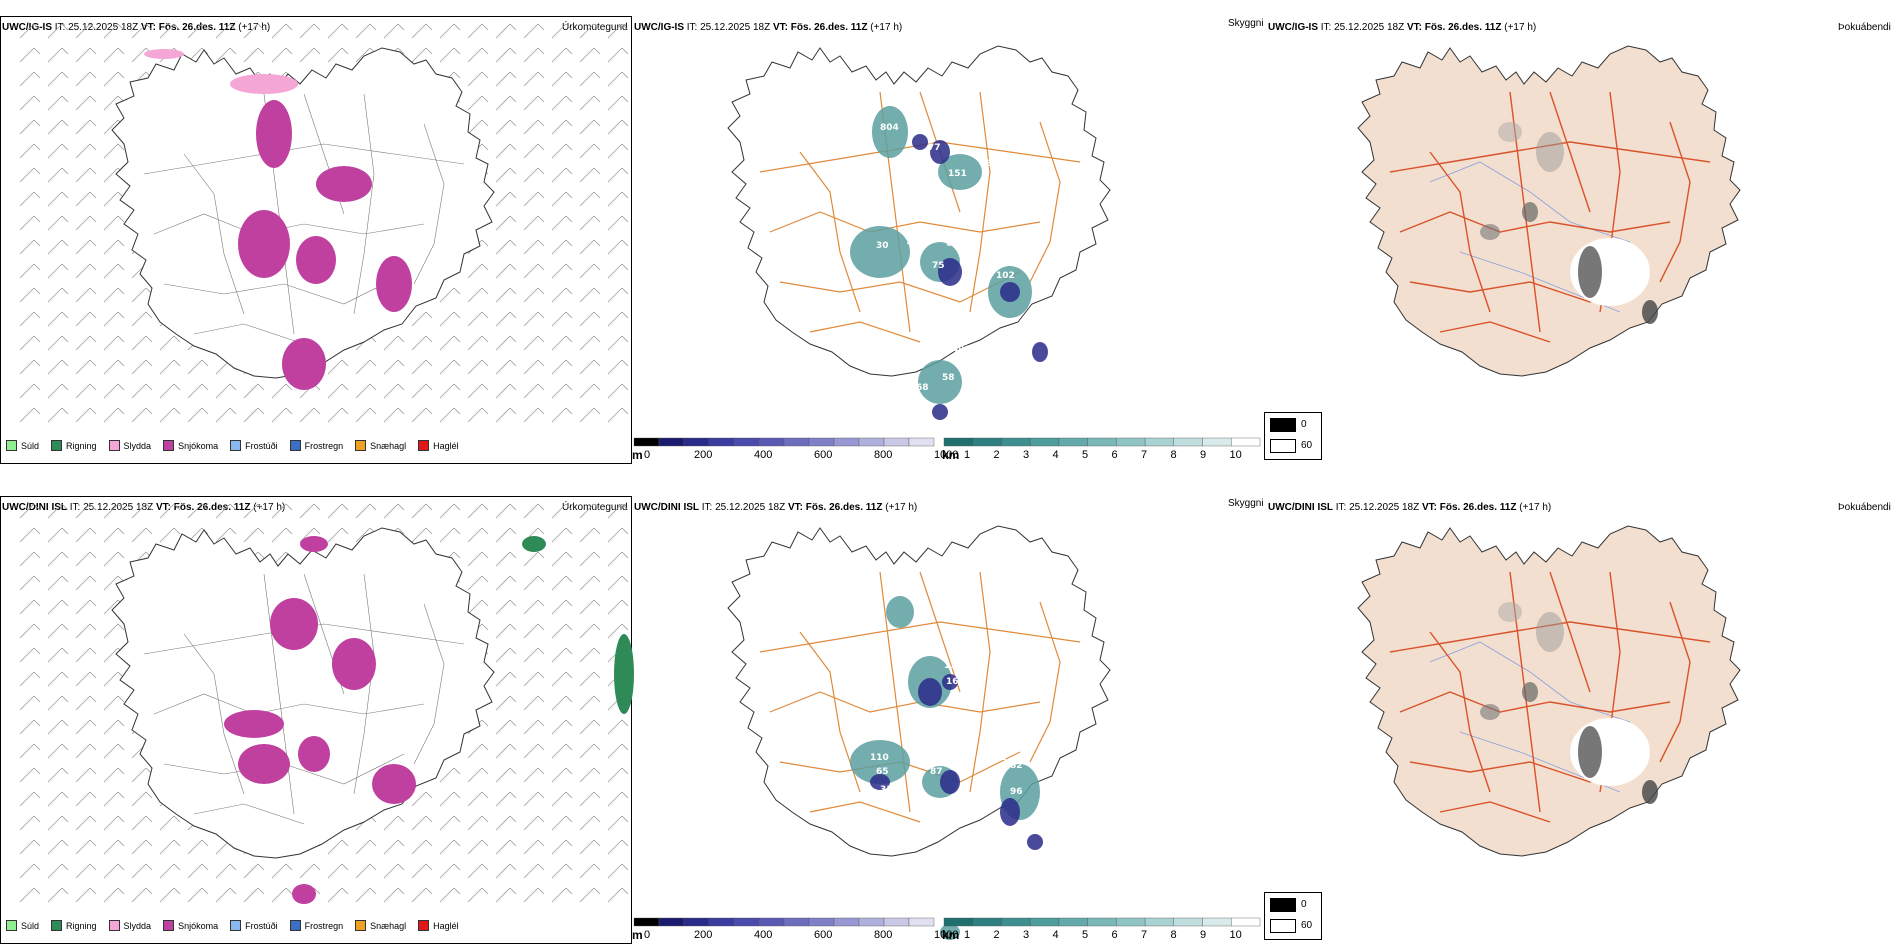  Describe the element at coordinates (394, 784) in the screenshot. I see `snow-area` at that location.